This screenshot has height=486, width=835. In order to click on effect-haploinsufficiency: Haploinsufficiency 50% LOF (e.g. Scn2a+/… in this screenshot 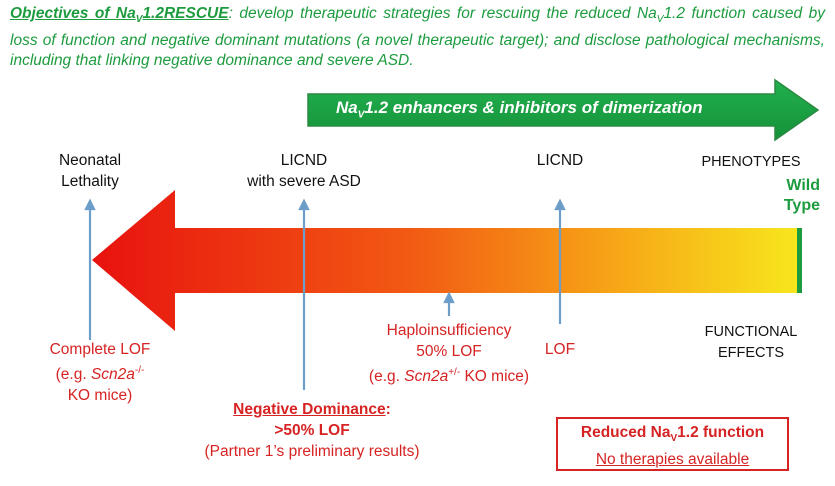, I will do `click(449, 354)`.